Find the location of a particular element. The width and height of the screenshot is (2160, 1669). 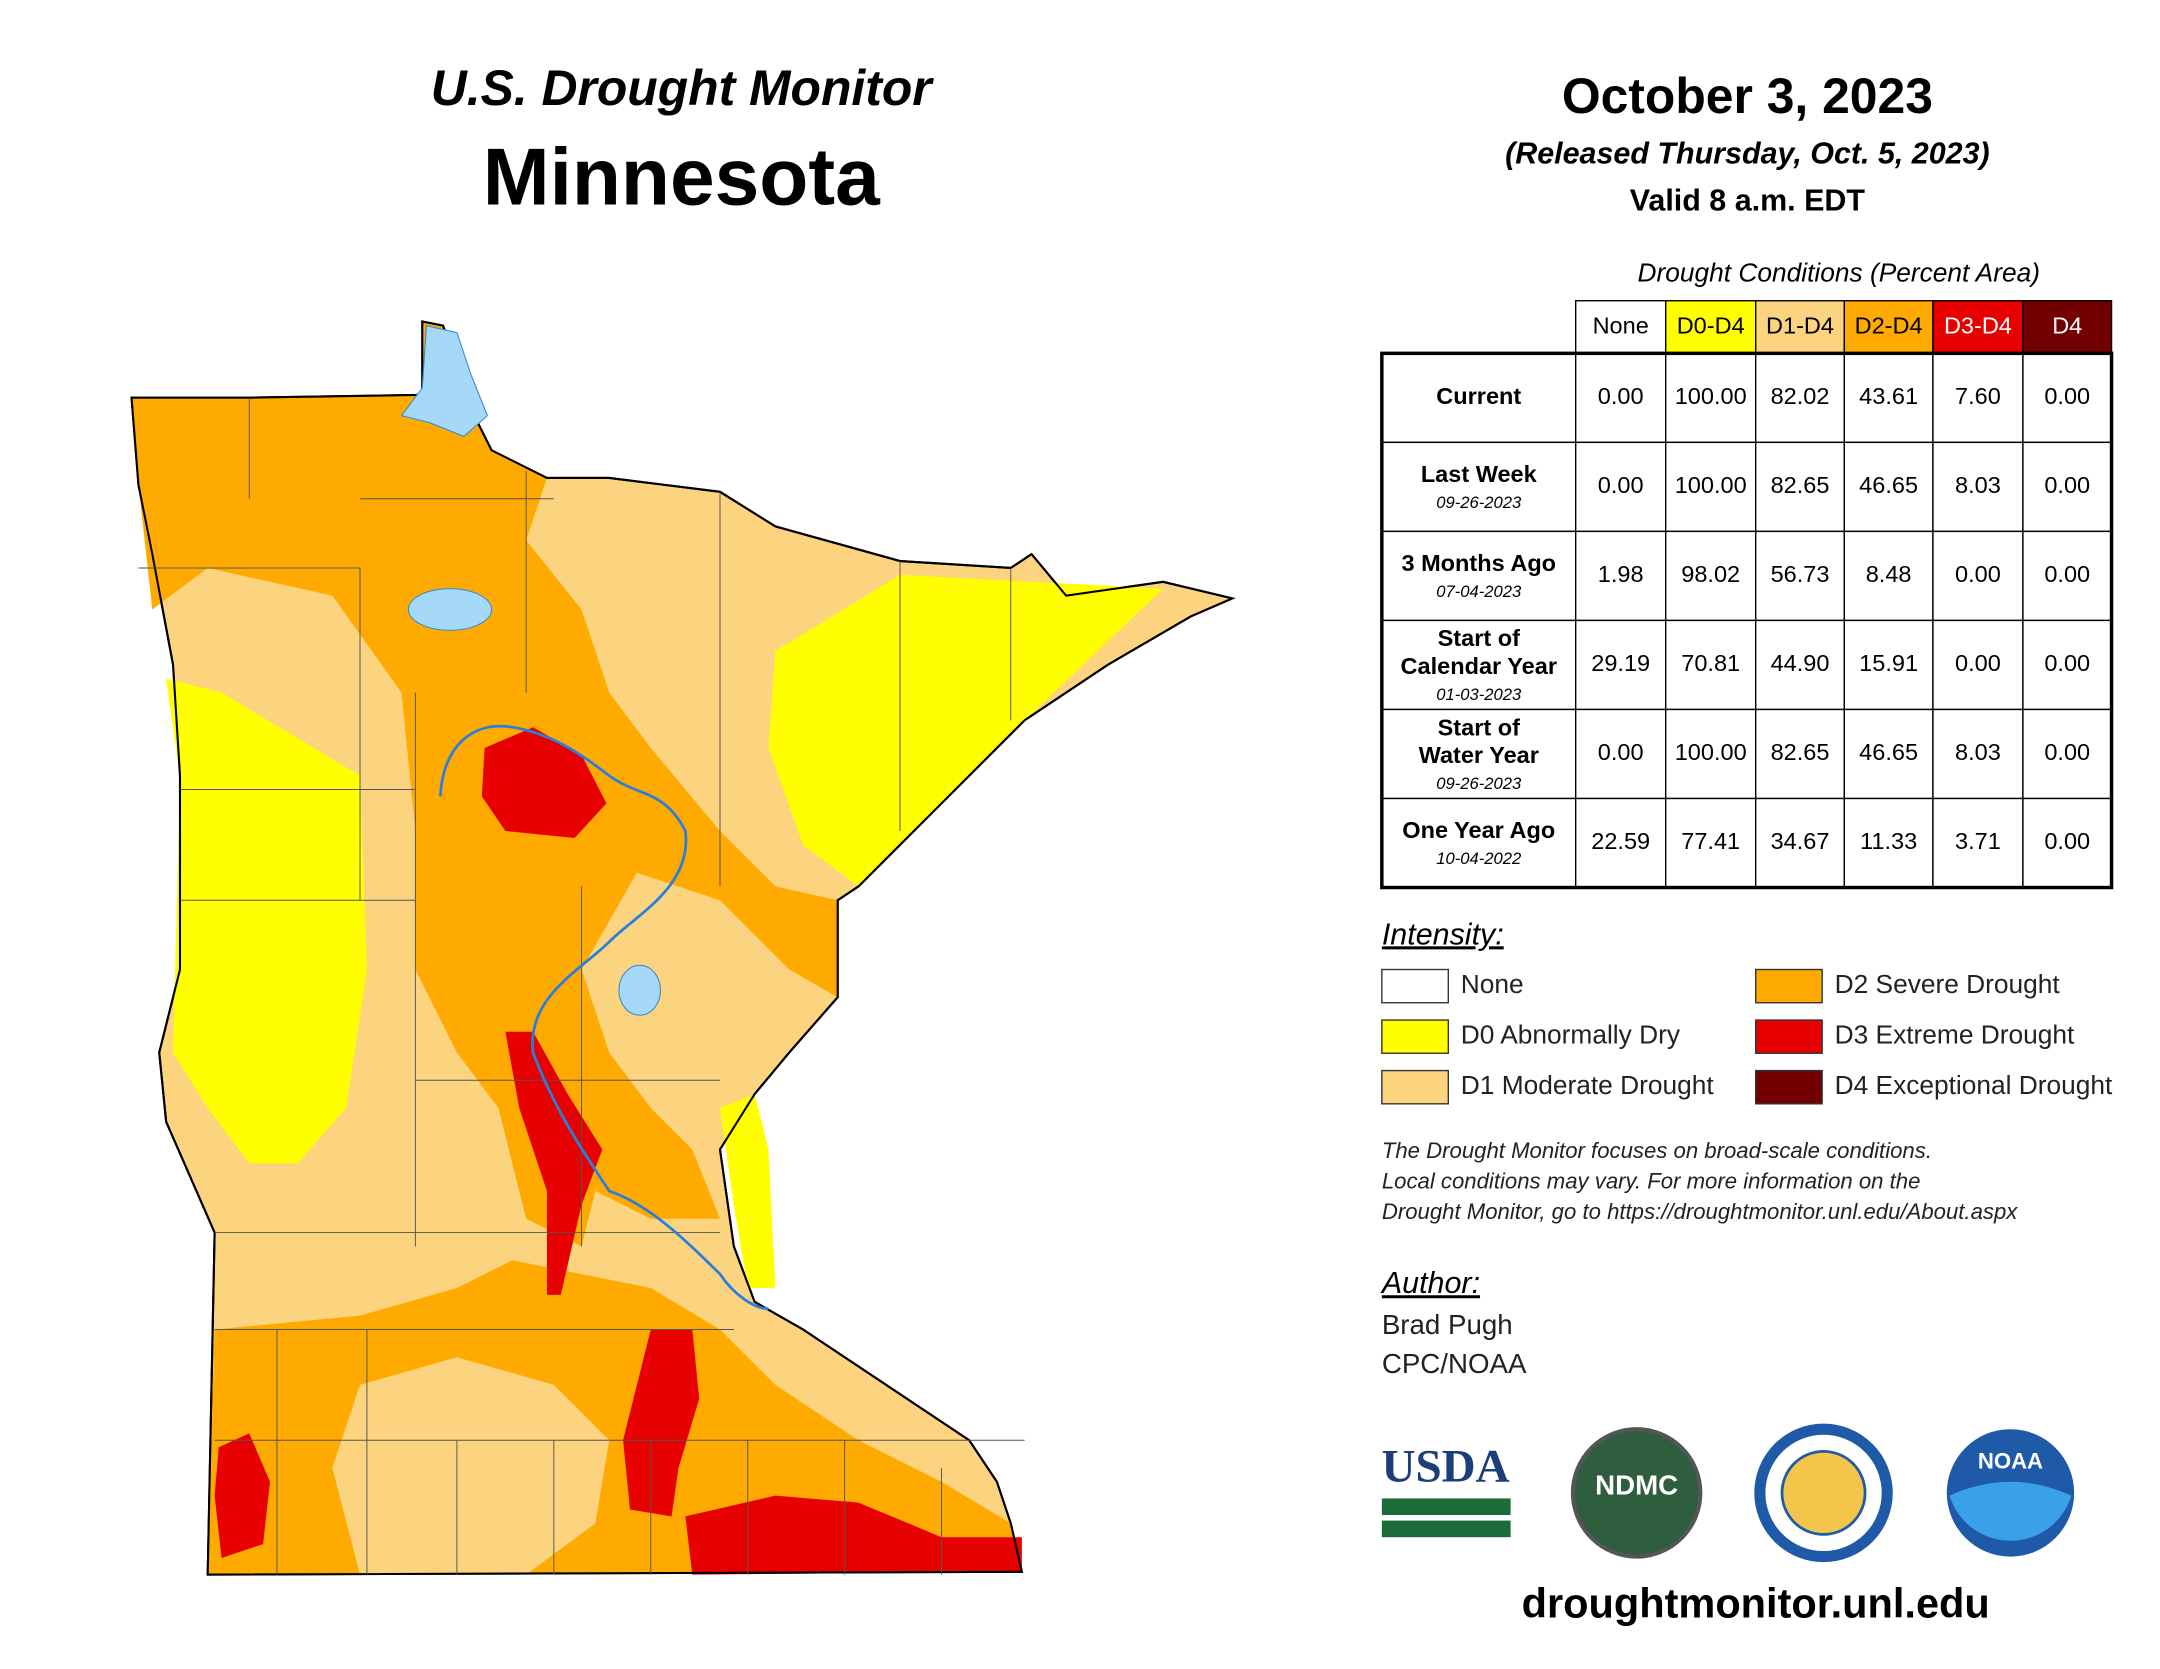

legend-label: None is located at coordinates (1492, 984).